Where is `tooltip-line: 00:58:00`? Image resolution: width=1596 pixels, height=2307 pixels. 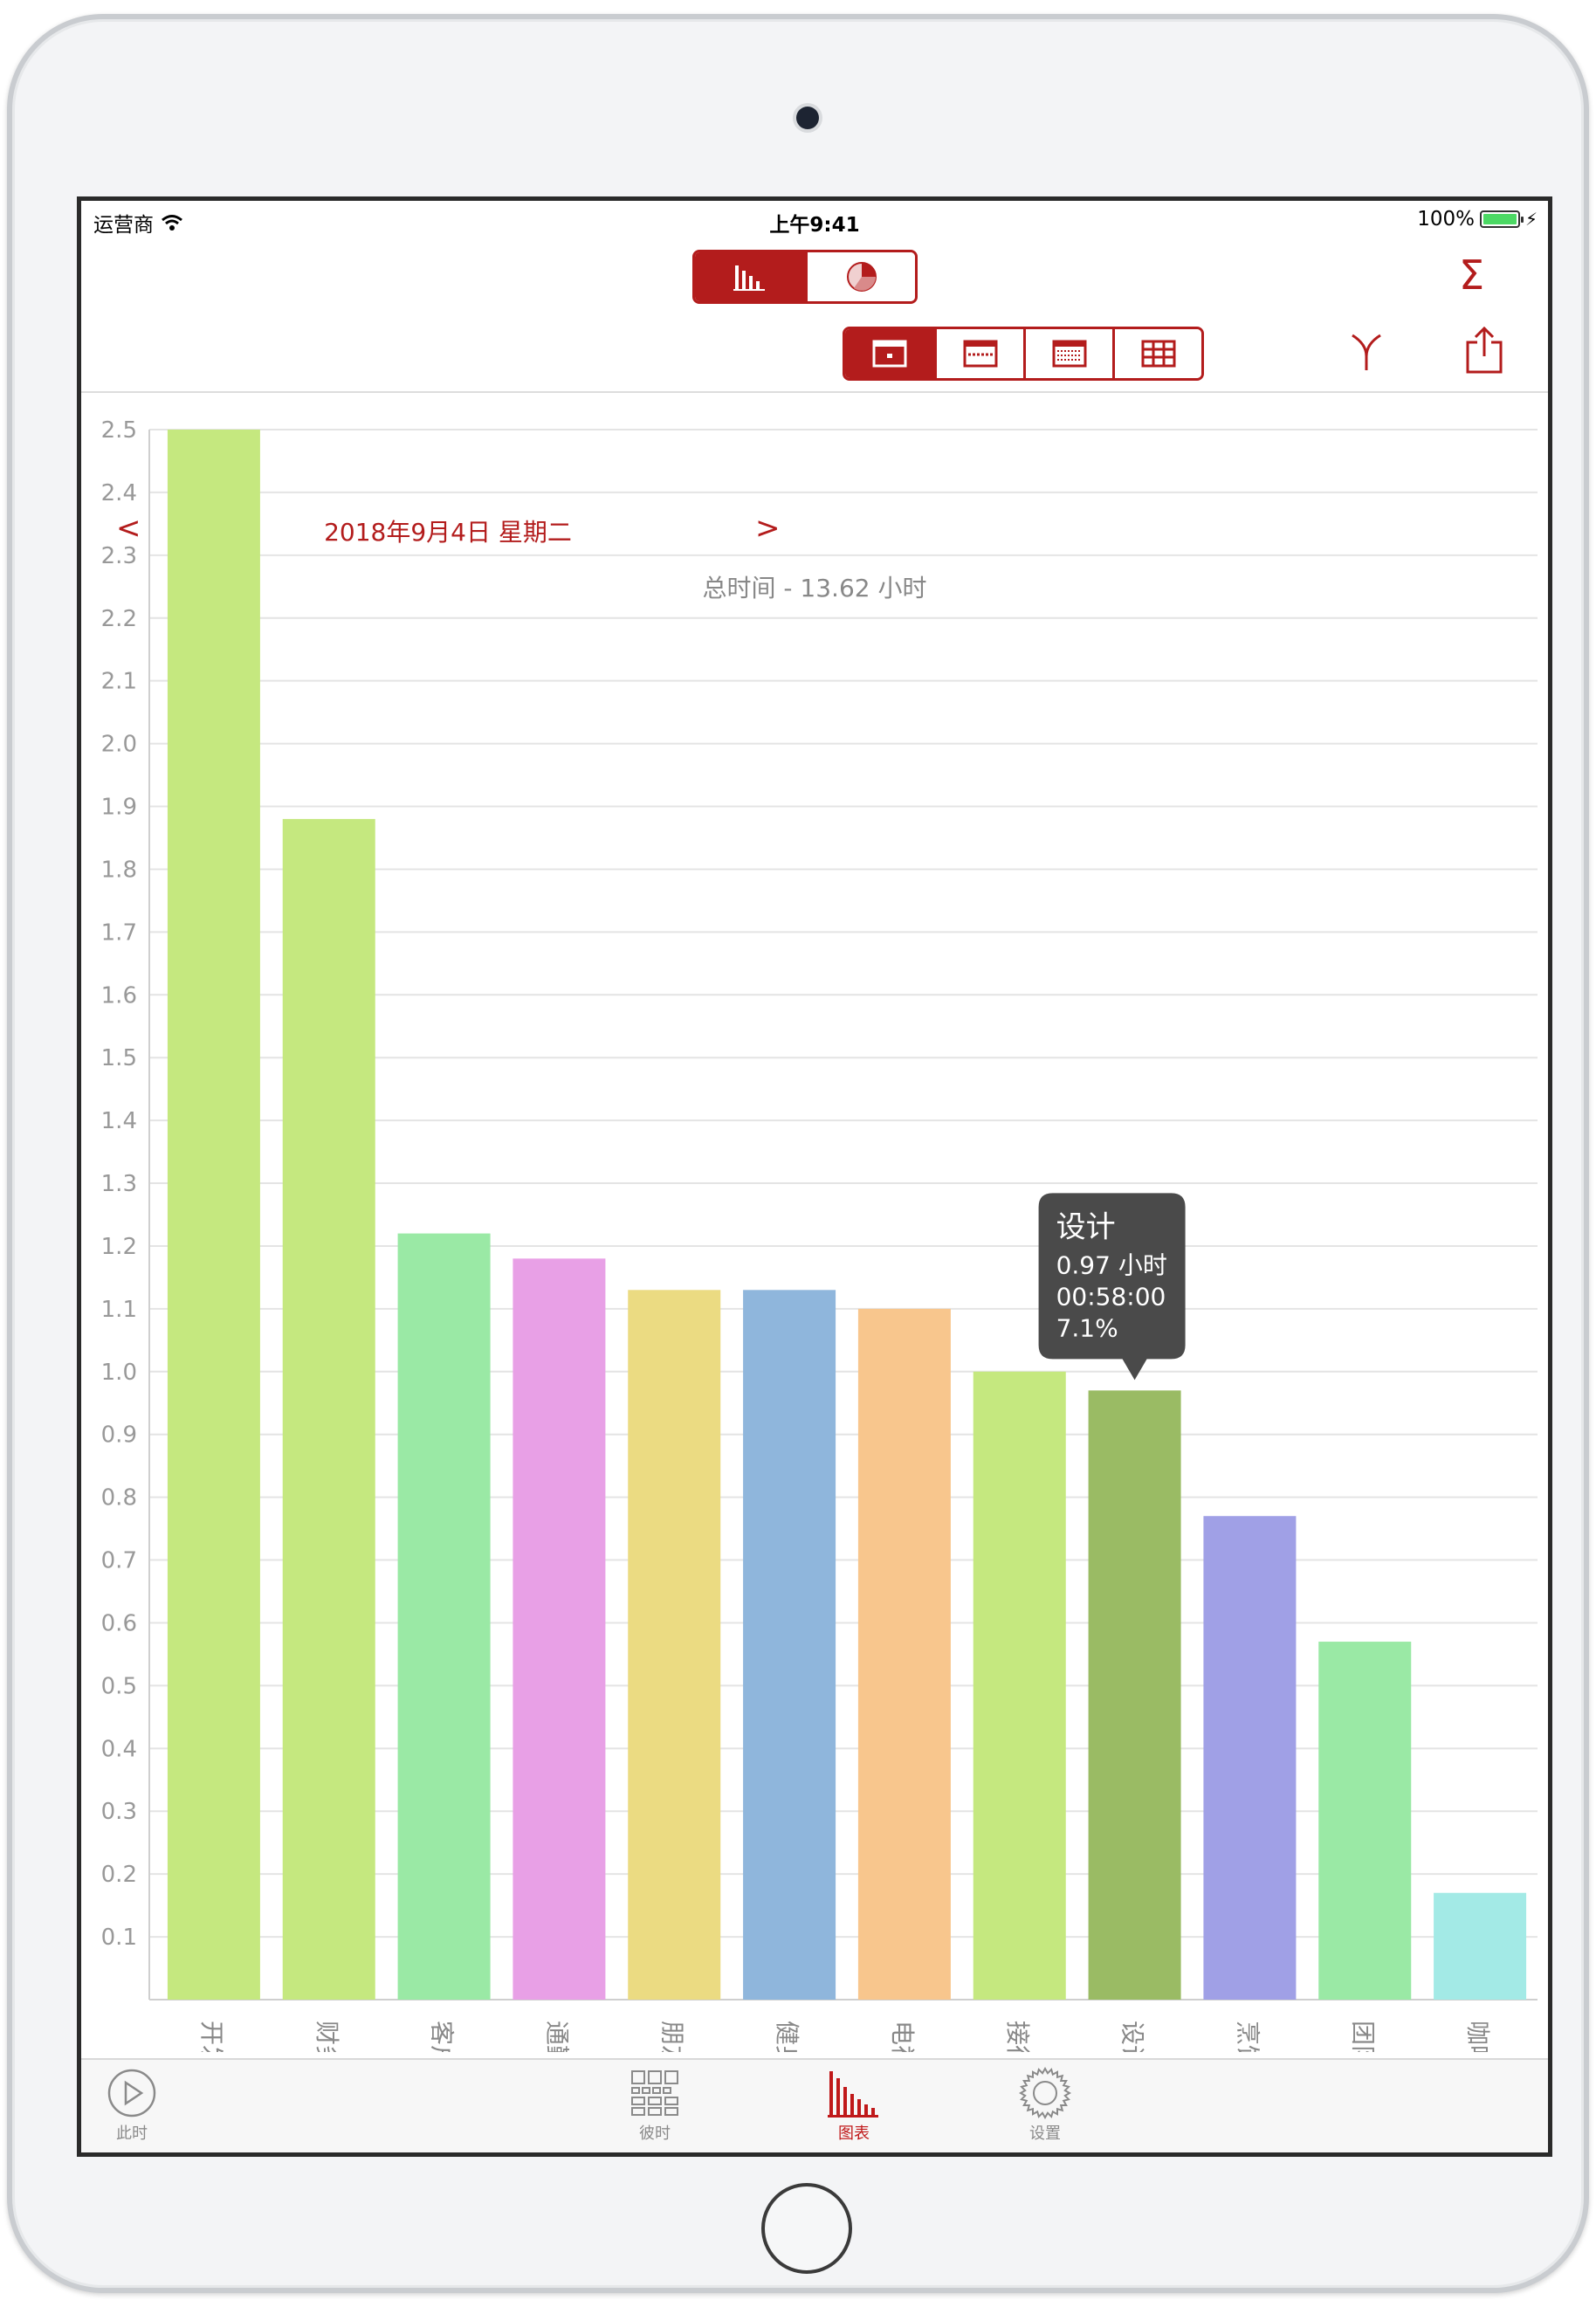 tooltip-line: 00:58:00 is located at coordinates (1111, 1296).